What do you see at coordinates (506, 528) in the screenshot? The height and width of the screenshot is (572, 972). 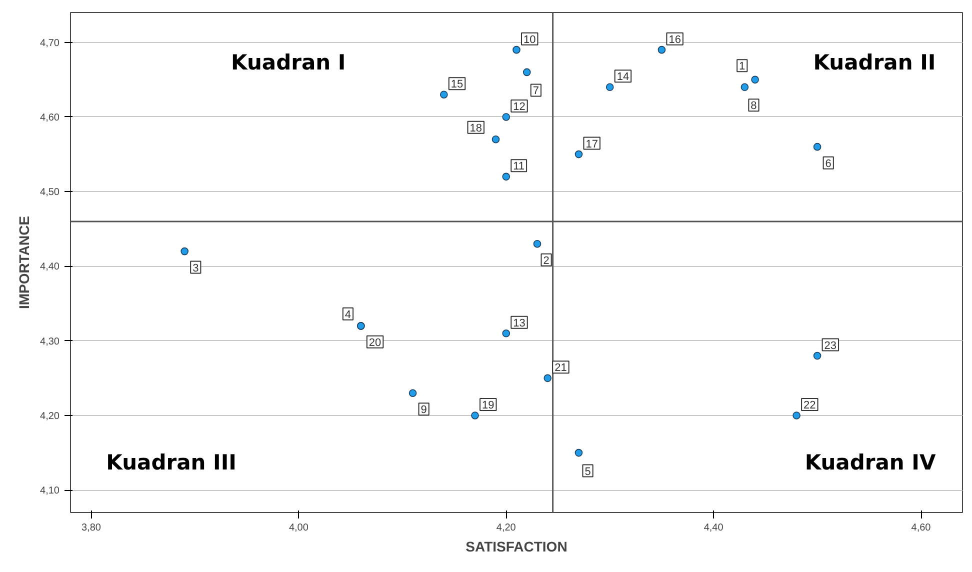 I see `x-tick-label: 4,20` at bounding box center [506, 528].